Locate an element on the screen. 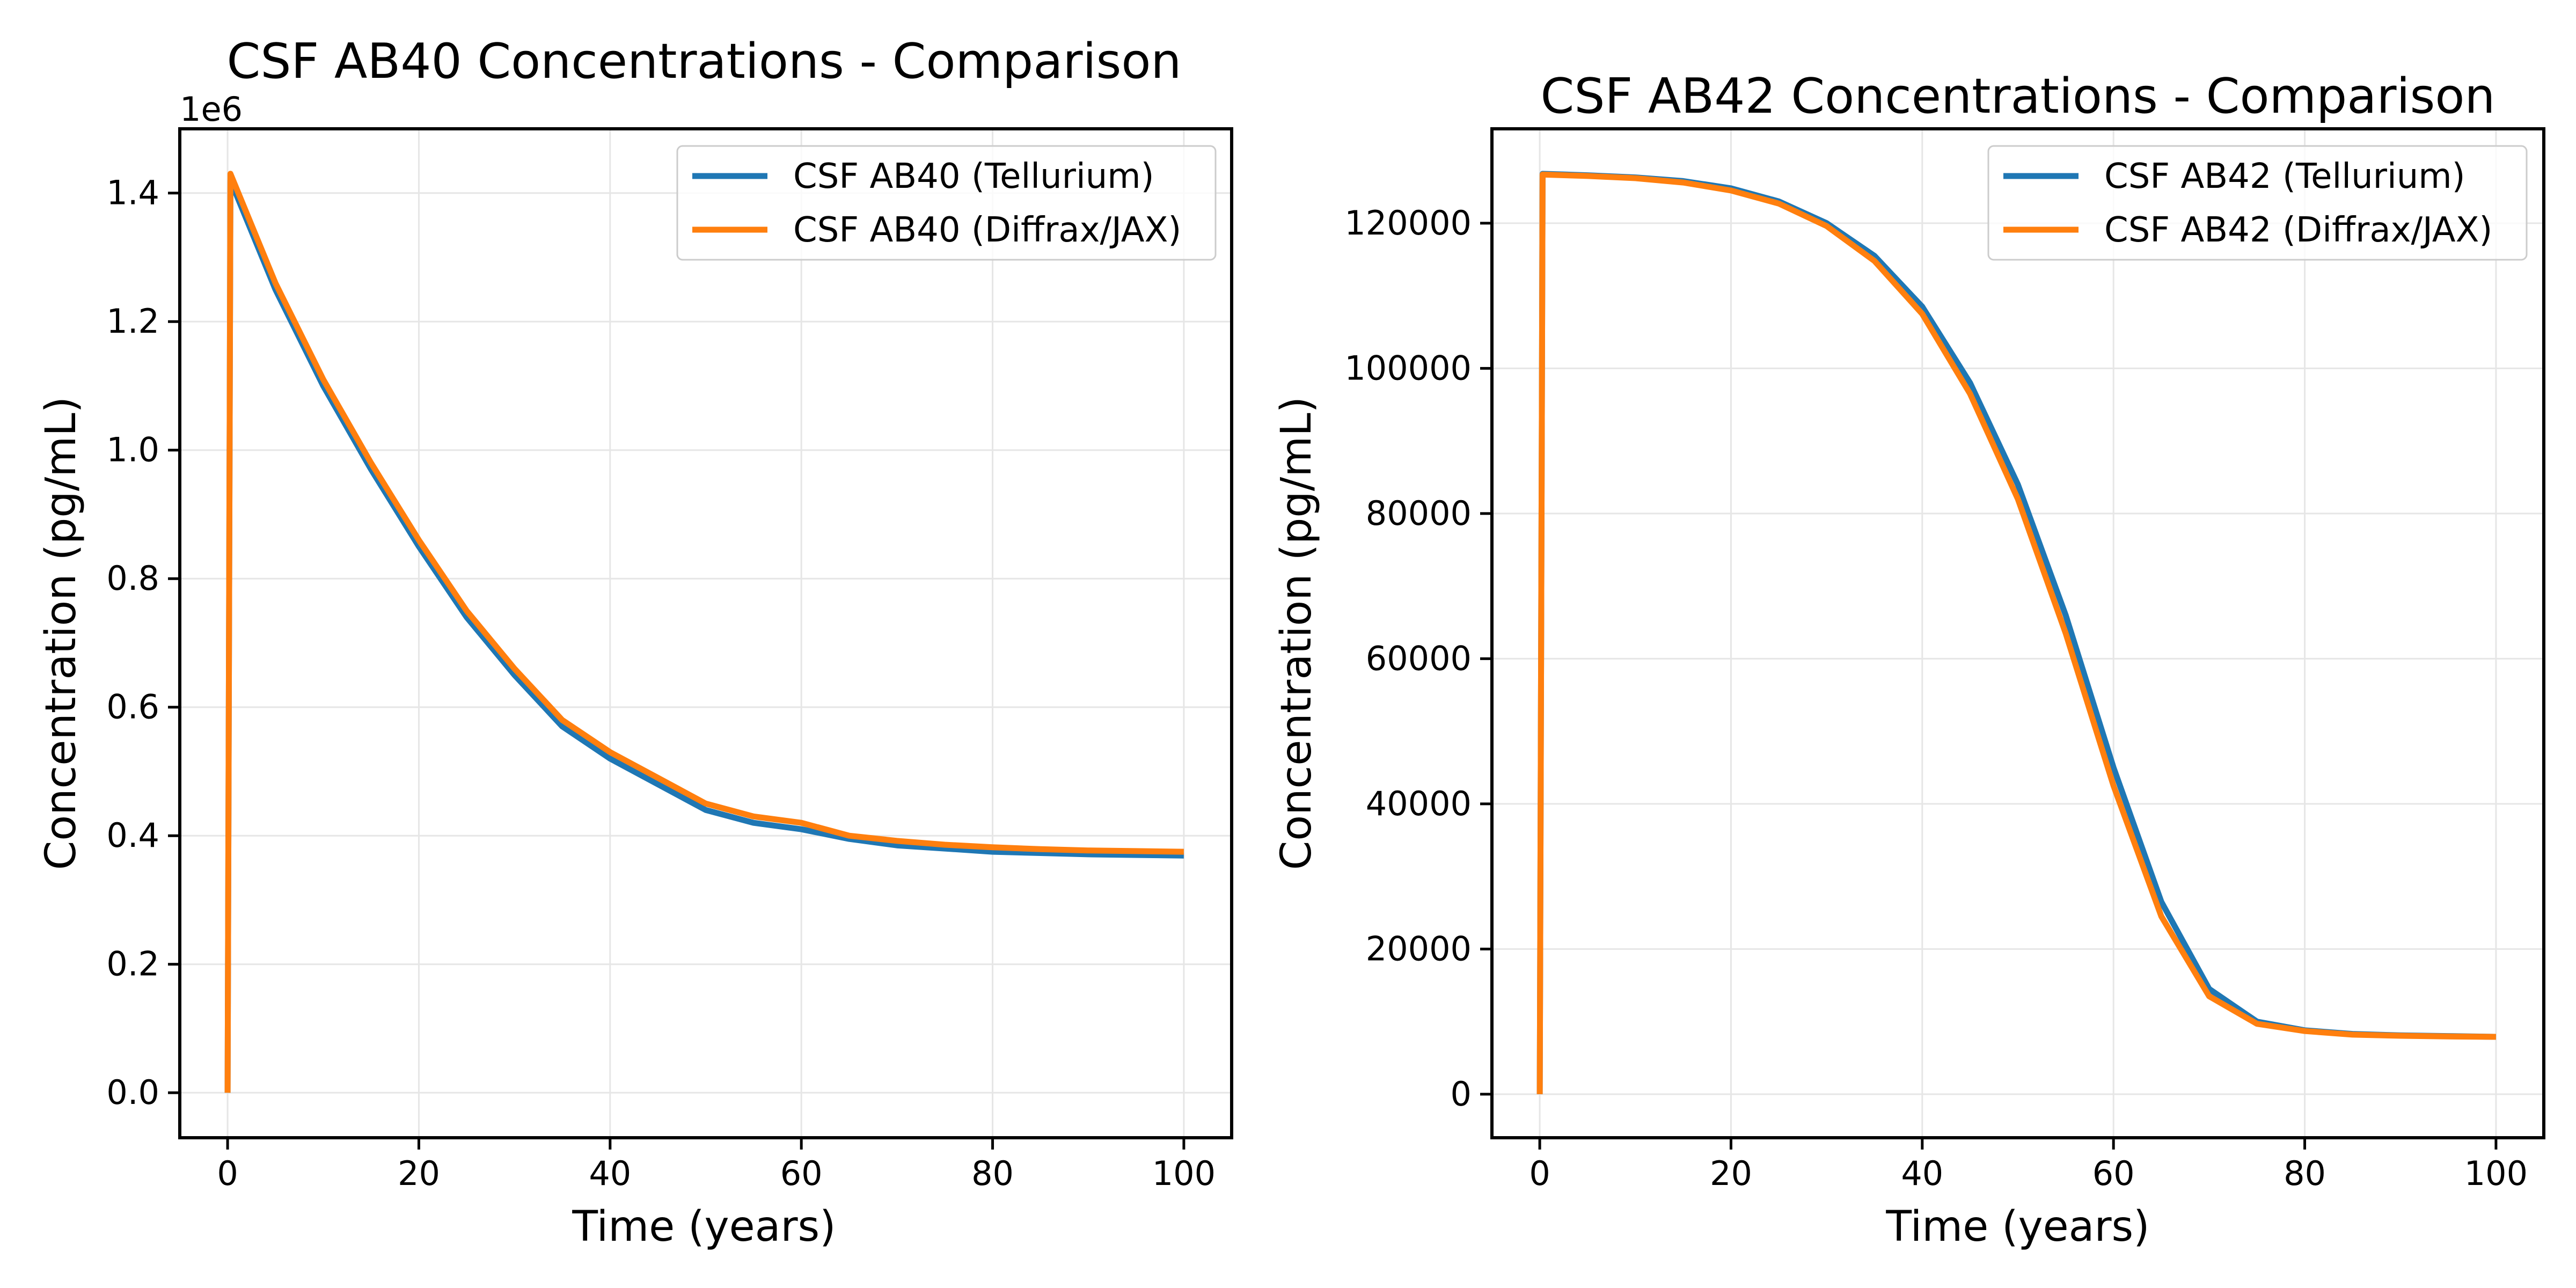 The image size is (2576, 1288). ab42-y-tick-label: 100000 is located at coordinates (1408, 367).